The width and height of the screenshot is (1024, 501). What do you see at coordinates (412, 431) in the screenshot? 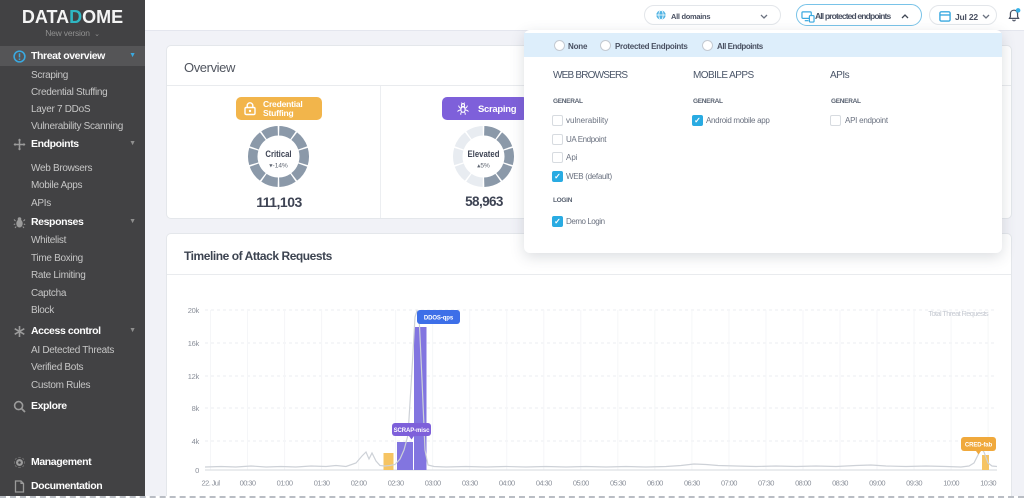
I see `svg-text: SCRAP-misc` at bounding box center [412, 431].